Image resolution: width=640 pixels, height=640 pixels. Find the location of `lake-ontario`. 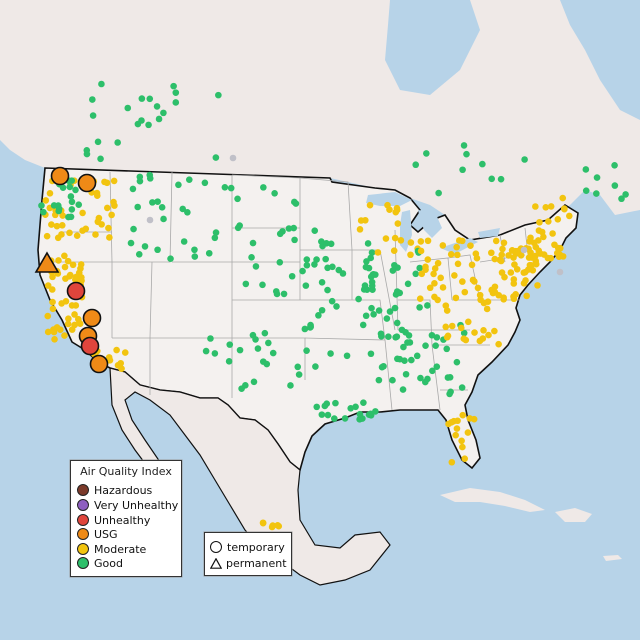

lake-ontario is located at coordinates (489, 233).